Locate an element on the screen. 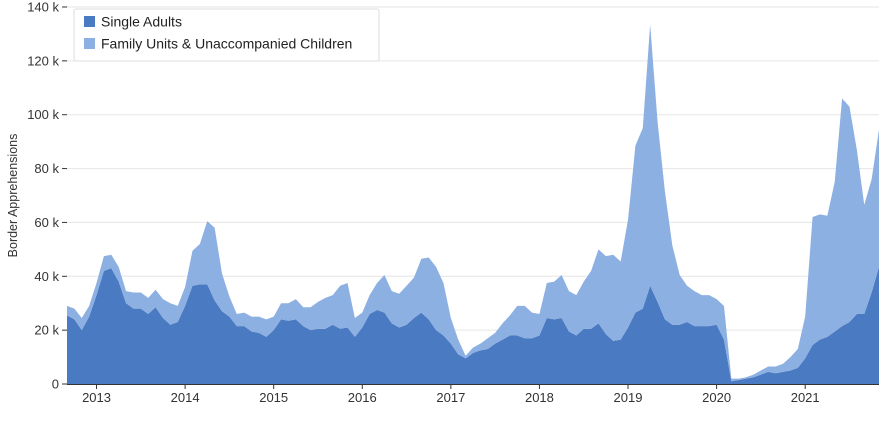 This screenshot has height=427, width=882. y-tick-label: 60 k is located at coordinates (46, 222).